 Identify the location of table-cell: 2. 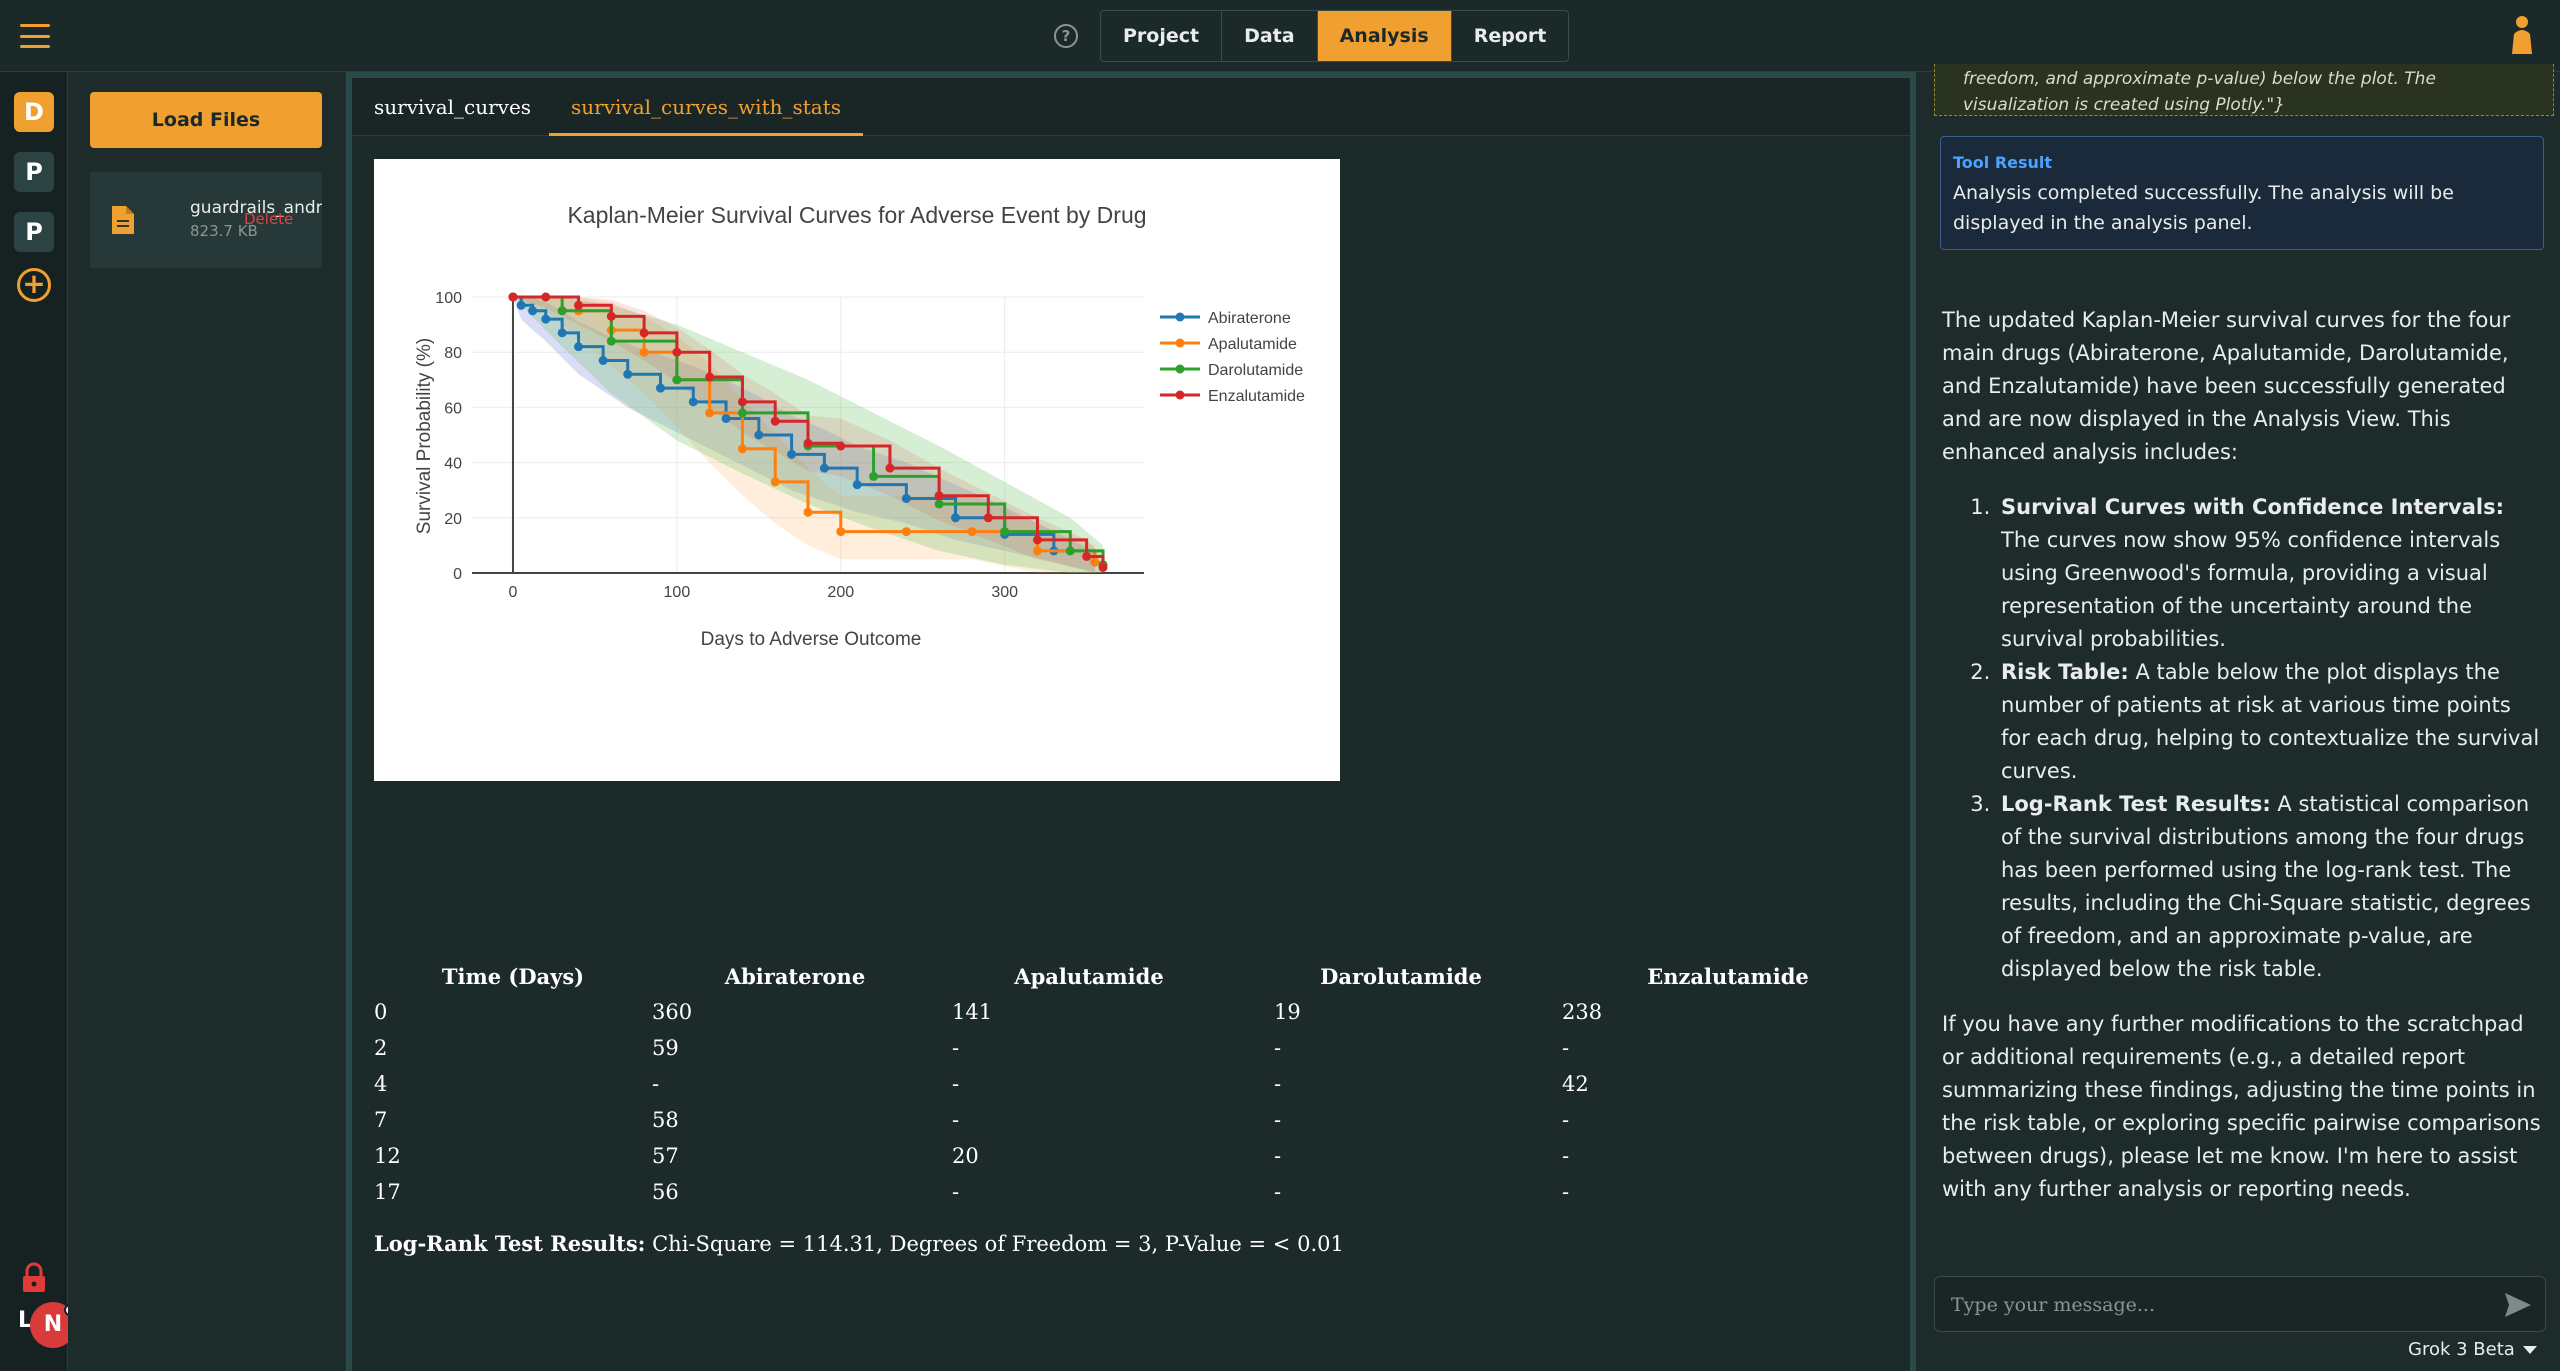
(381, 1048).